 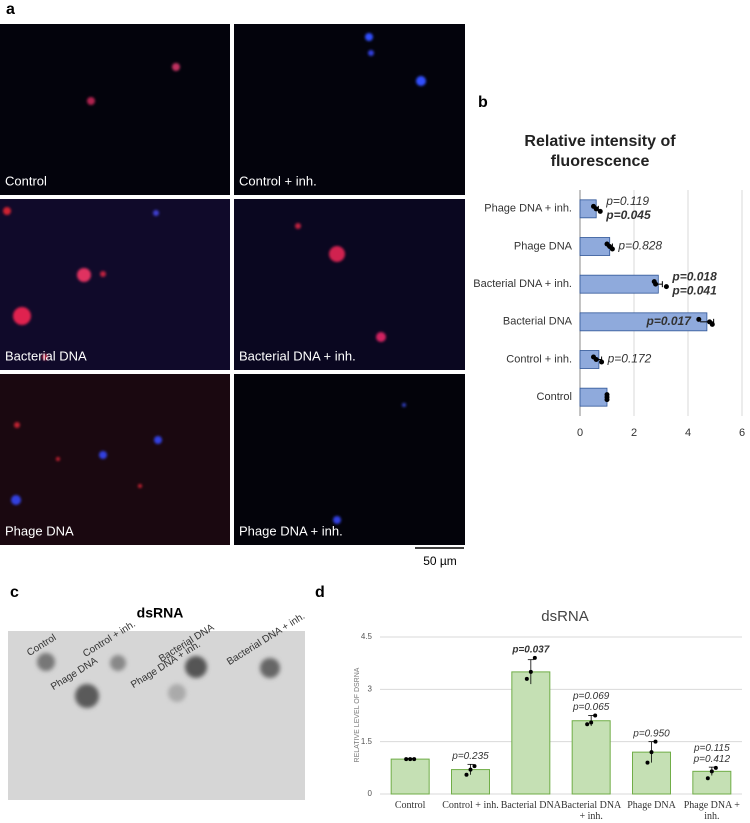 What do you see at coordinates (742, 433) in the screenshot?
I see `x-tick-label: 6` at bounding box center [742, 433].